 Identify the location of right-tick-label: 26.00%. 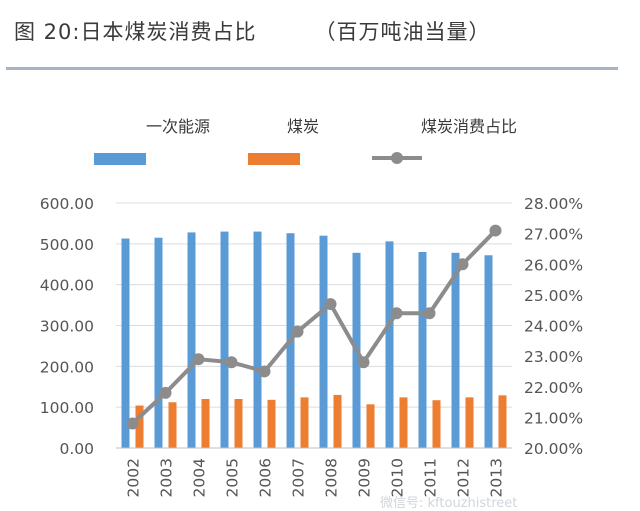
(553, 265).